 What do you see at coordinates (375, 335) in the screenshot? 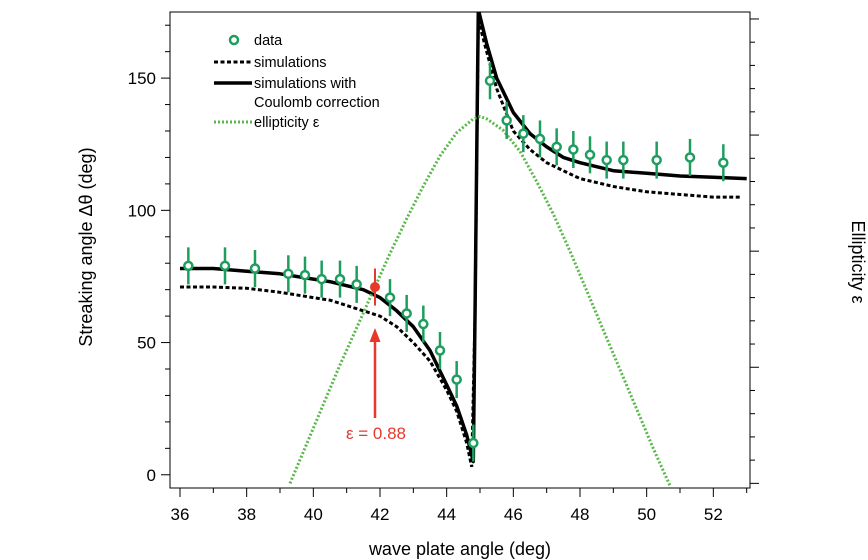
I see `annotation-arrow-head` at bounding box center [375, 335].